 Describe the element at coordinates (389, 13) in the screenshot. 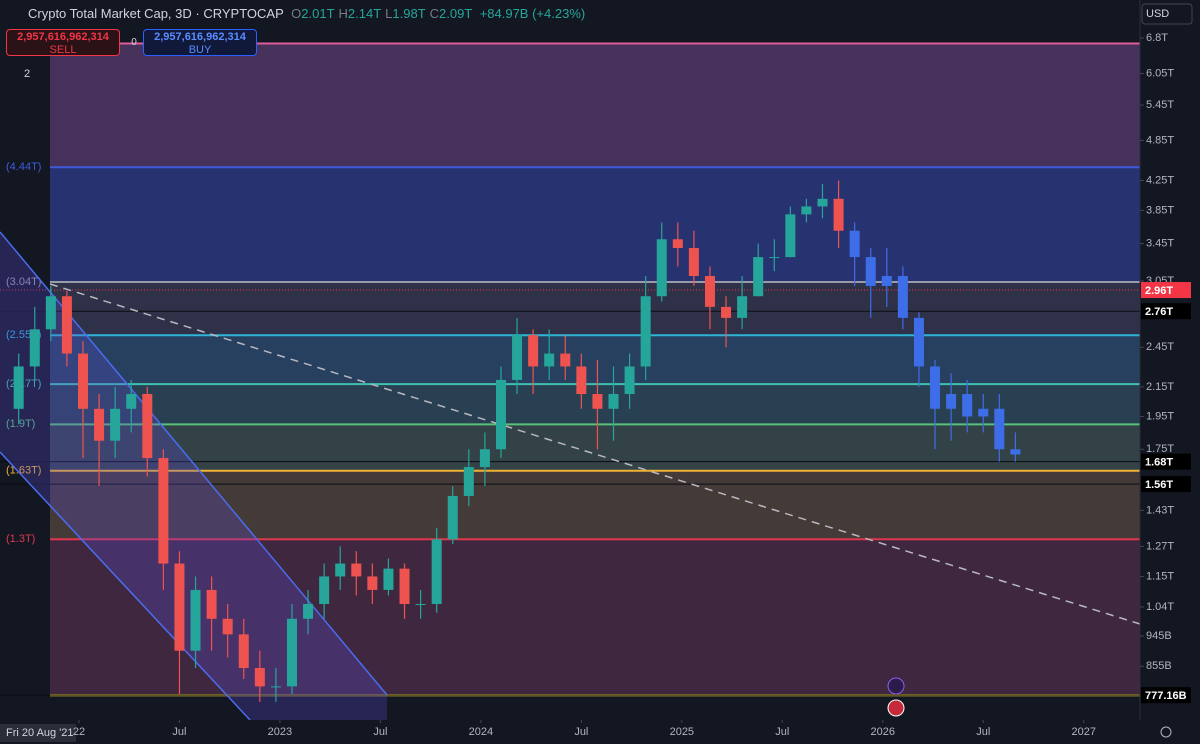

I see `ohlc-key: L` at that location.